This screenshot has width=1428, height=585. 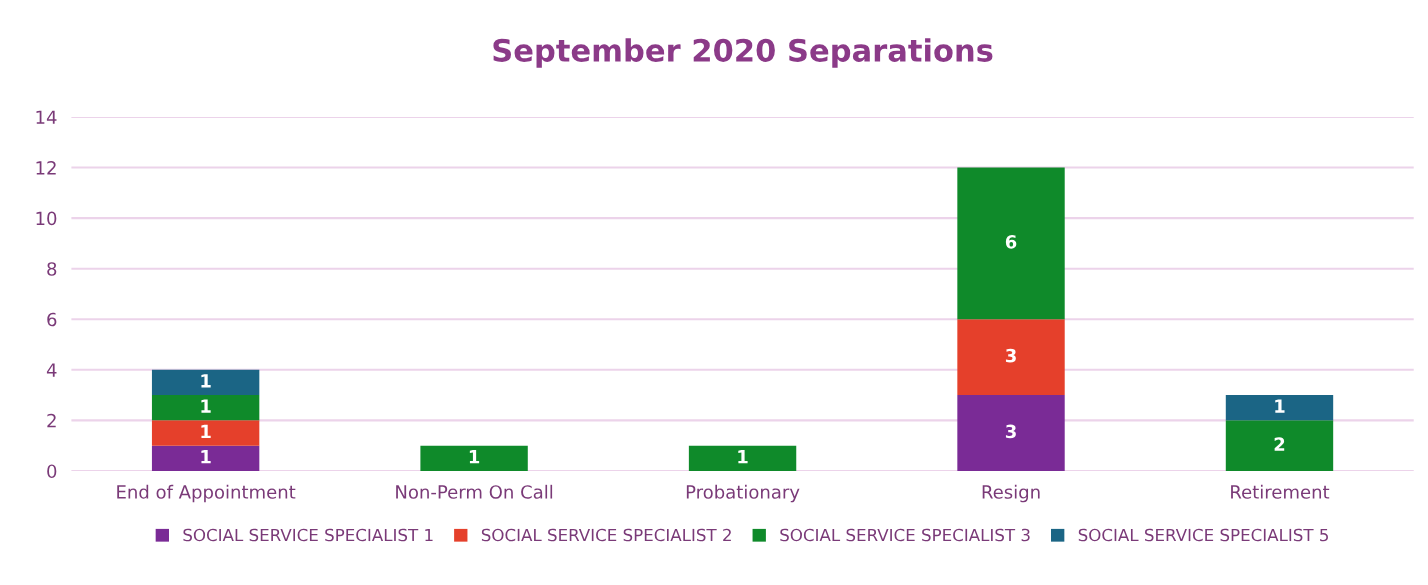 What do you see at coordinates (46, 218) in the screenshot?
I see `y-tick-label: 10` at bounding box center [46, 218].